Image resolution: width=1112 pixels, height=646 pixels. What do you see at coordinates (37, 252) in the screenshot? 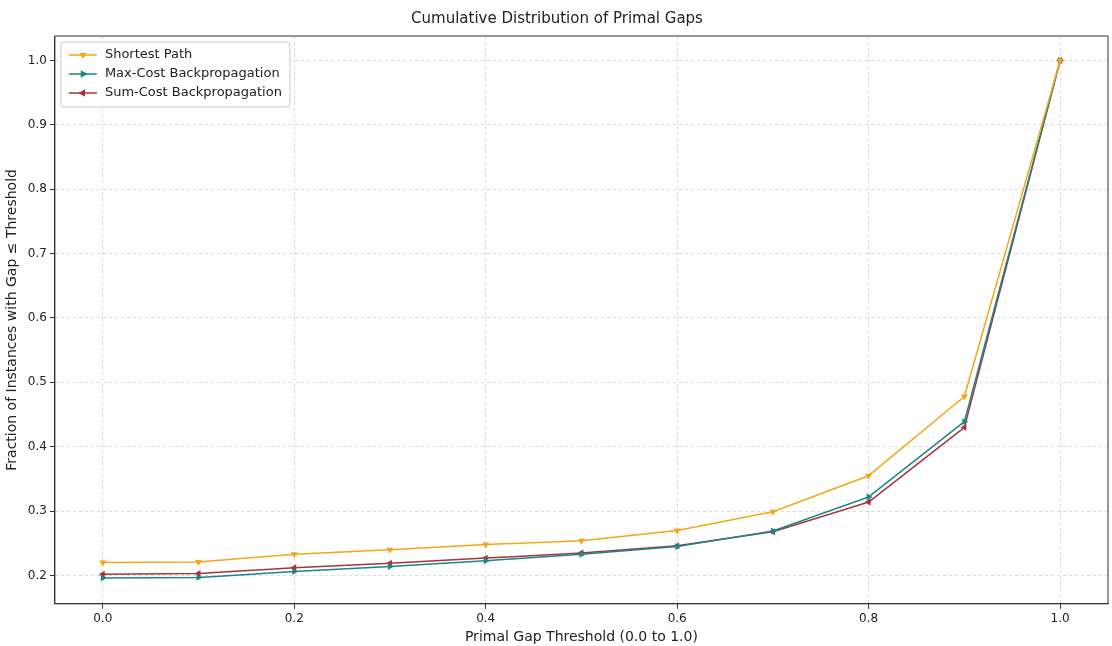
I see `y-tick-label: 0.7` at bounding box center [37, 252].